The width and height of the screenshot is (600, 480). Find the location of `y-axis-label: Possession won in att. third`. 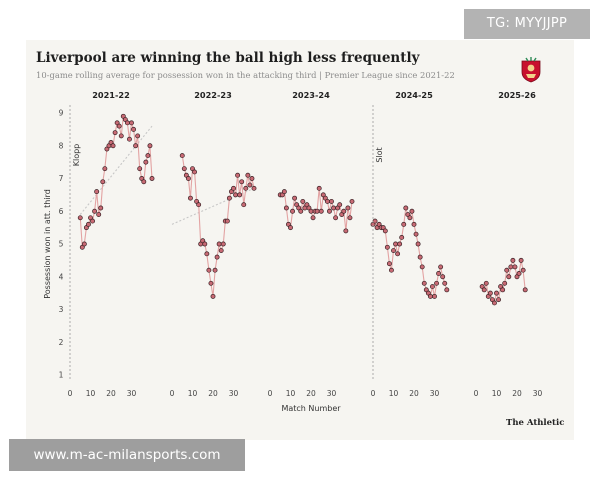

y-axis-label: Possession won in att. third is located at coordinates (47, 244).